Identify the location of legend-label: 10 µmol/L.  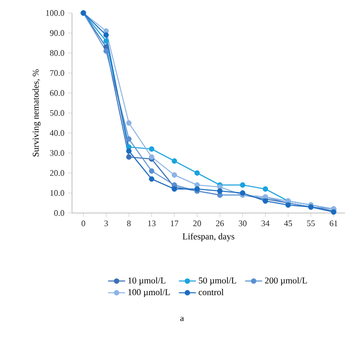
(147, 281).